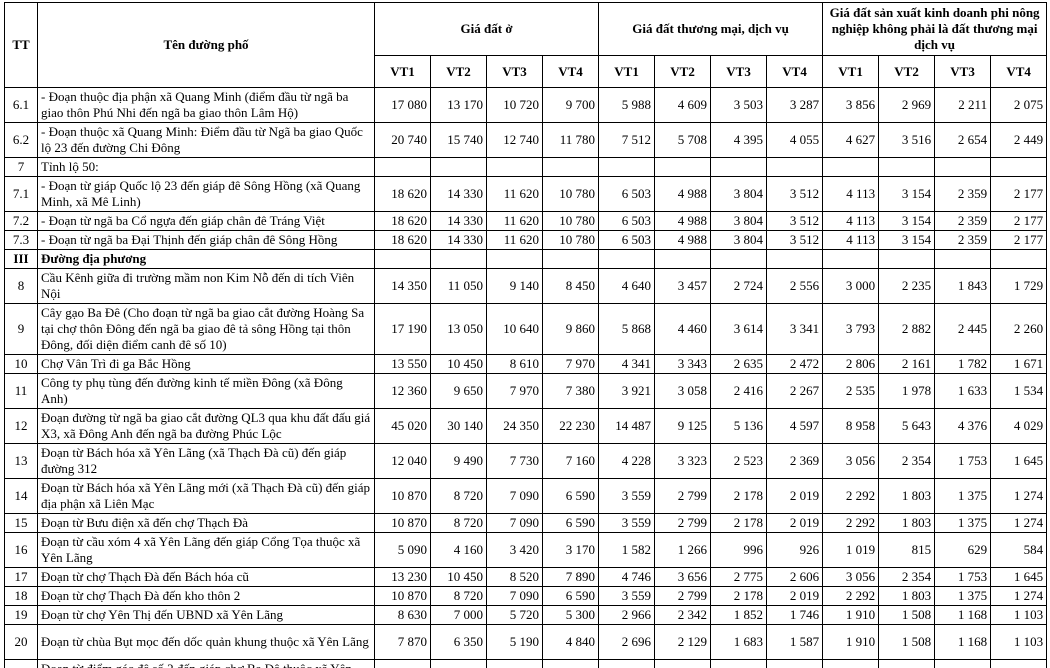 The width and height of the screenshot is (1050, 668). What do you see at coordinates (795, 615) in the screenshot?
I see `price-value-cell: 1 746` at bounding box center [795, 615].